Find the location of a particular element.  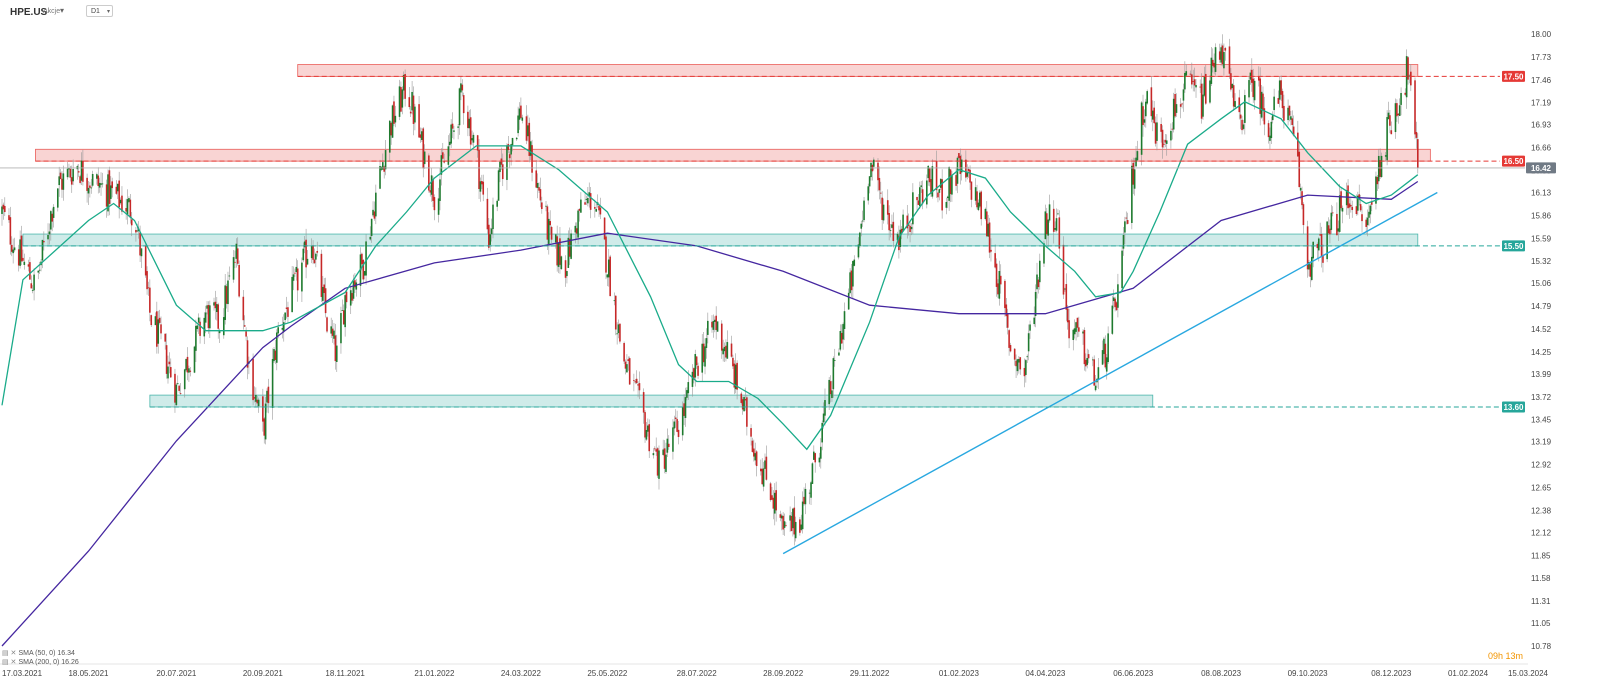

resistance-zone is located at coordinates (733, 155).